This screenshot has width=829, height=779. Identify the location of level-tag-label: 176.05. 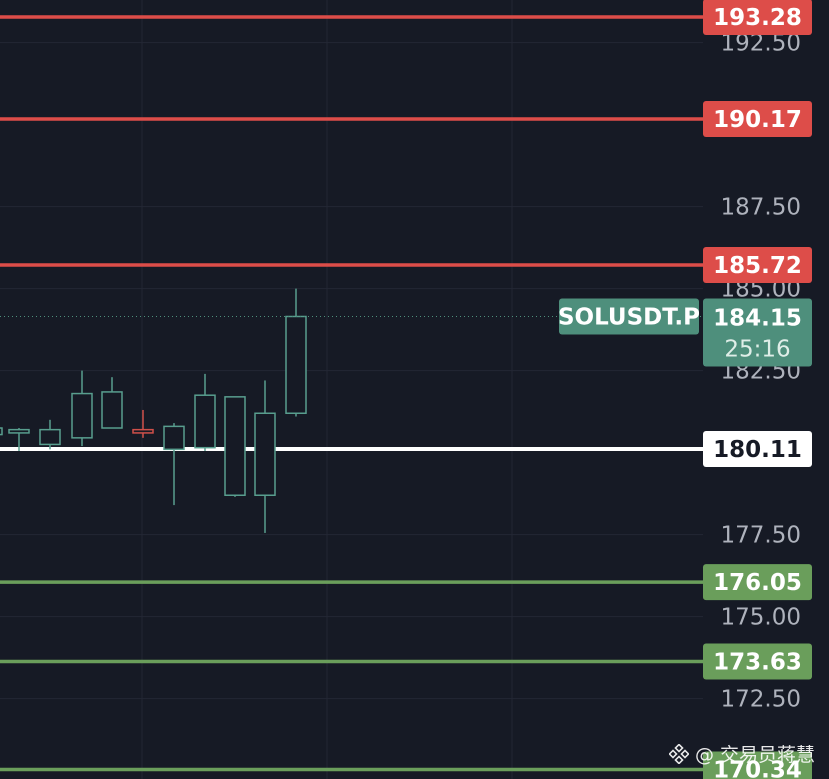
(757, 583).